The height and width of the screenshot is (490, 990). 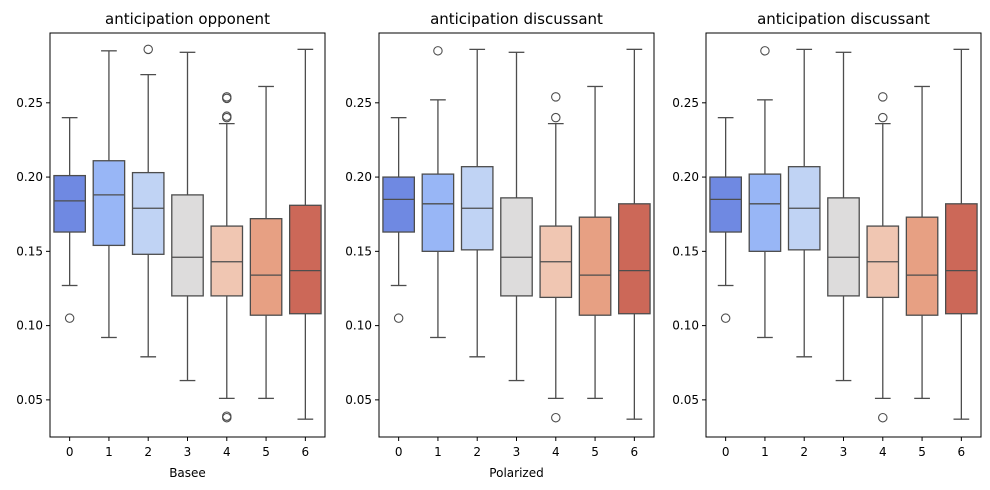 What do you see at coordinates (187, 473) in the screenshot?
I see `subplot-1-xlabel: Basee` at bounding box center [187, 473].